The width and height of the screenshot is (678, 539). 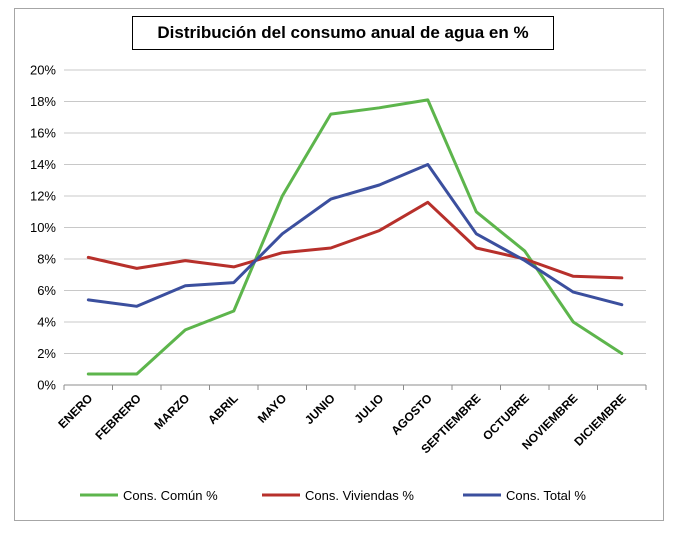 I want to click on y-tick-label: 16%, so click(x=43, y=133).